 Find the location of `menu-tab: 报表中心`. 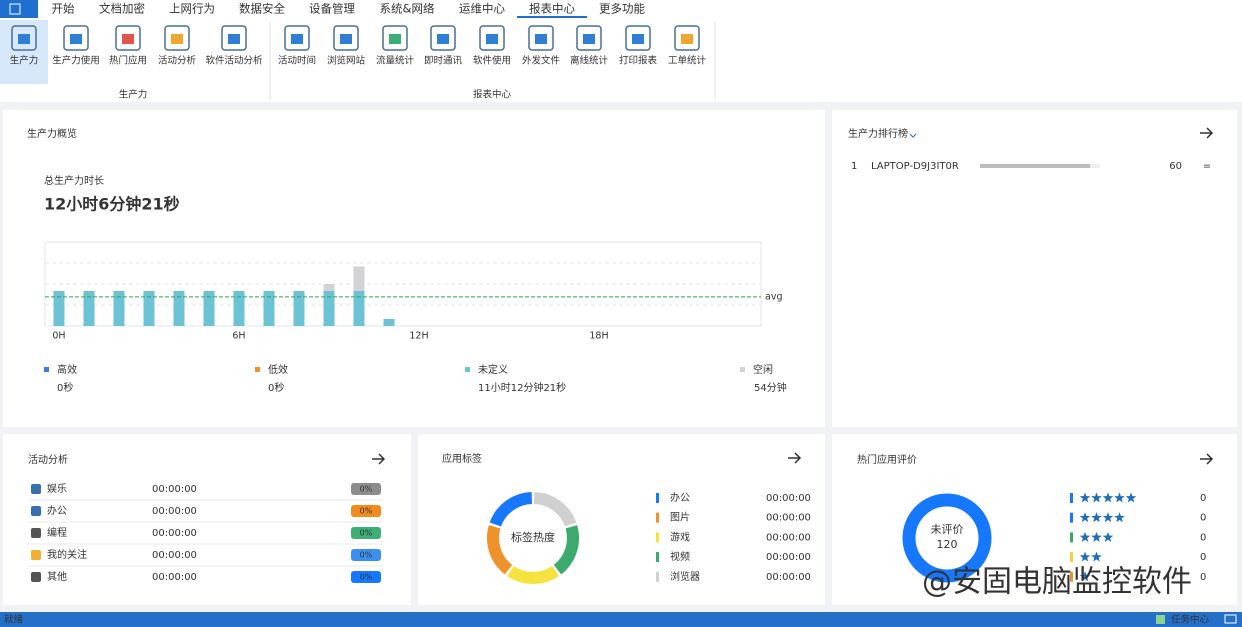

menu-tab: 报表中心 is located at coordinates (552, 9).